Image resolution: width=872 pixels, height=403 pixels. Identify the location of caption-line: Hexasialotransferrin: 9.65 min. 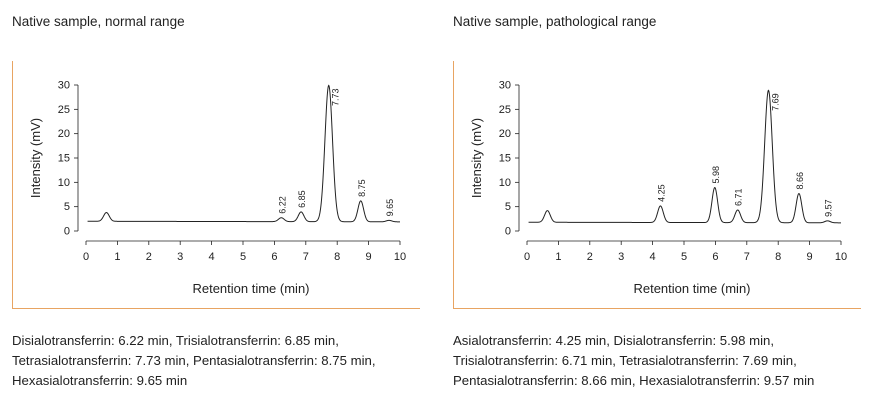
(100, 380).